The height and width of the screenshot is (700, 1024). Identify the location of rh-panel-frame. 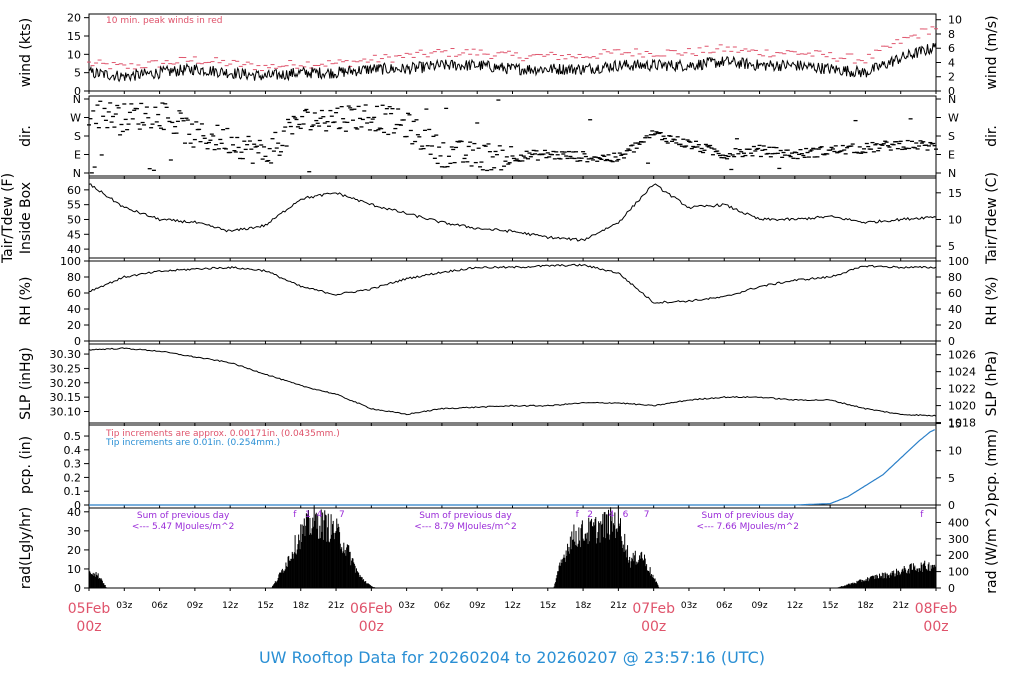
(512, 301).